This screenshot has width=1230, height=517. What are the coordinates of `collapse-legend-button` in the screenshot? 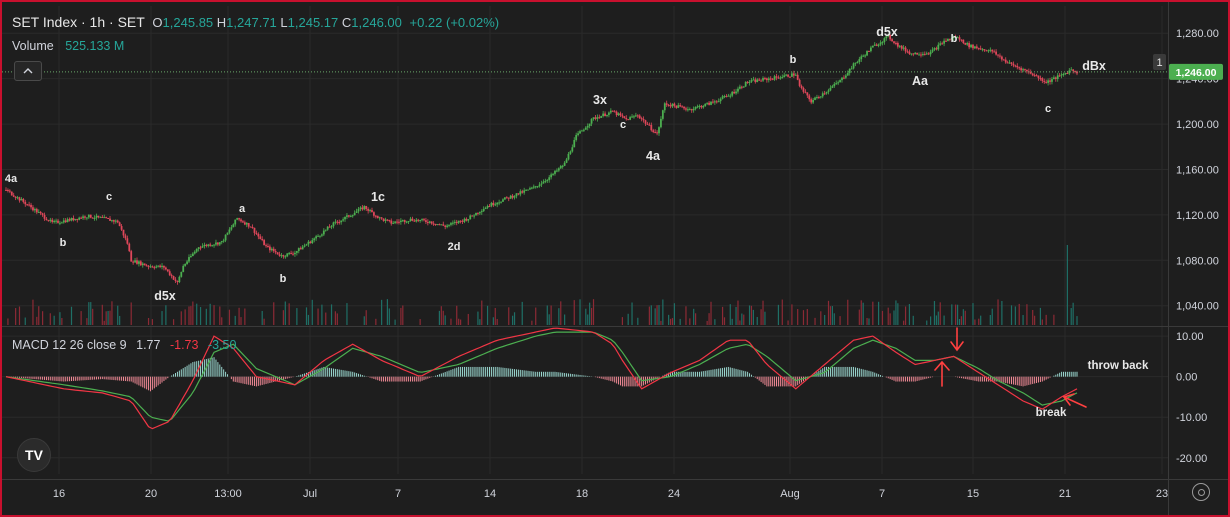 It's located at (28, 71).